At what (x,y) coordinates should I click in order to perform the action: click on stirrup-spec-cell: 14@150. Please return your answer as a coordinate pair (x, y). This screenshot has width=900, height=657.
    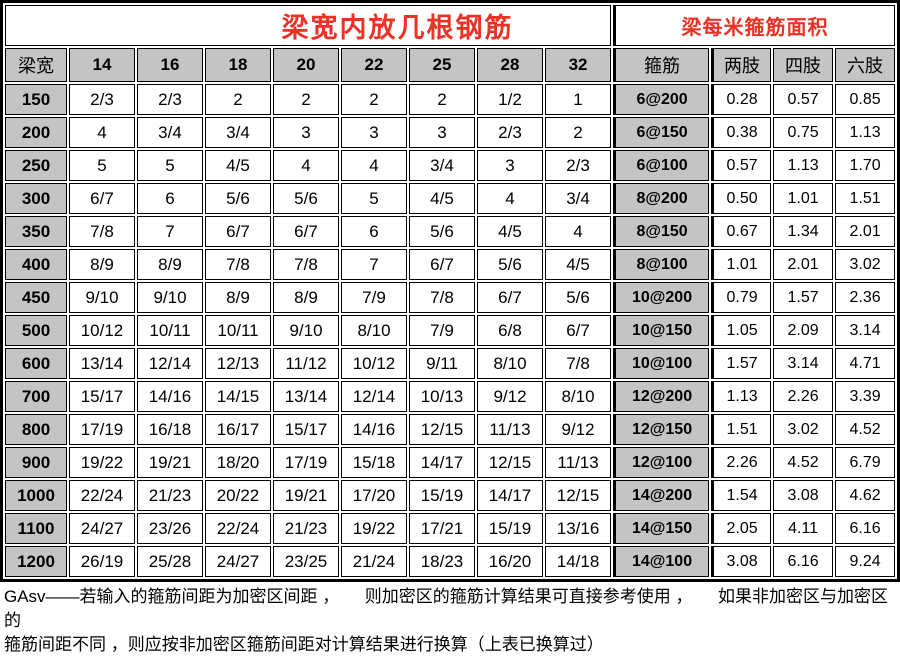
    Looking at the image, I should click on (661, 528).